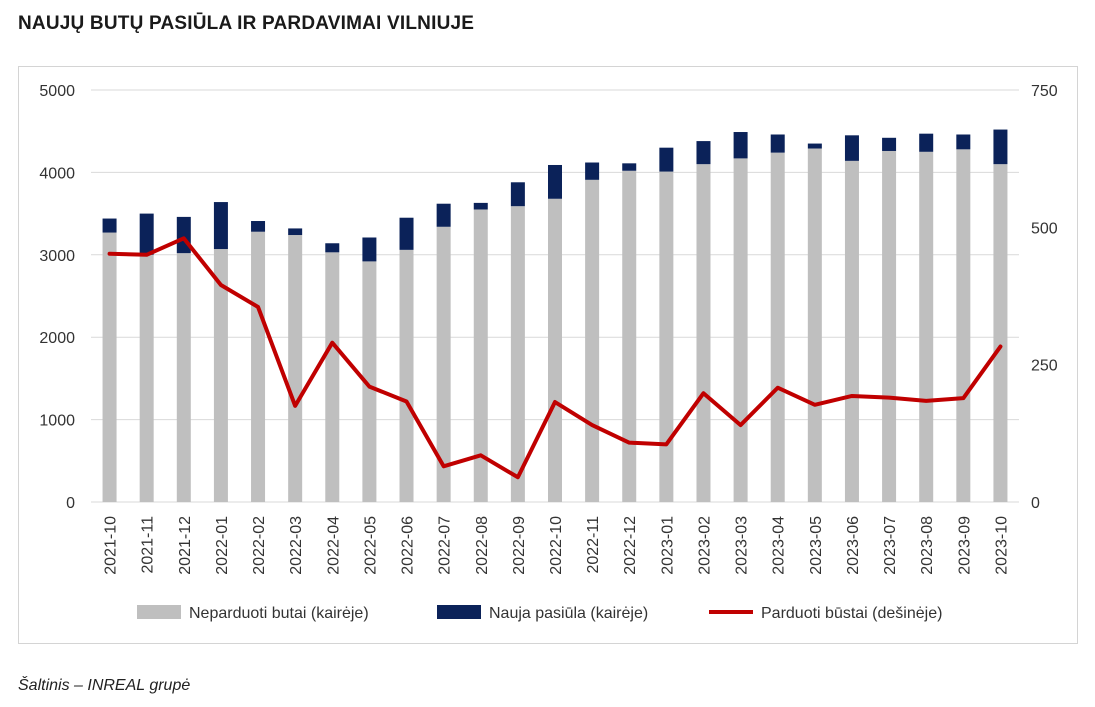 The width and height of the screenshot is (1095, 707). I want to click on x-tick-label: 2022-08, so click(482, 545).